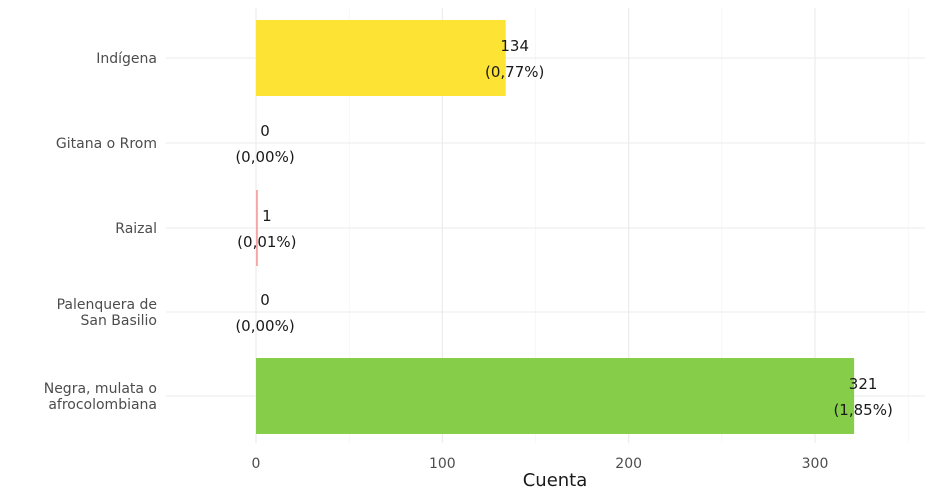 Image resolution: width=930 pixels, height=491 pixels. What do you see at coordinates (555, 396) in the screenshot?
I see `bar: Negra, mulata o afrocolombiana` at bounding box center [555, 396].